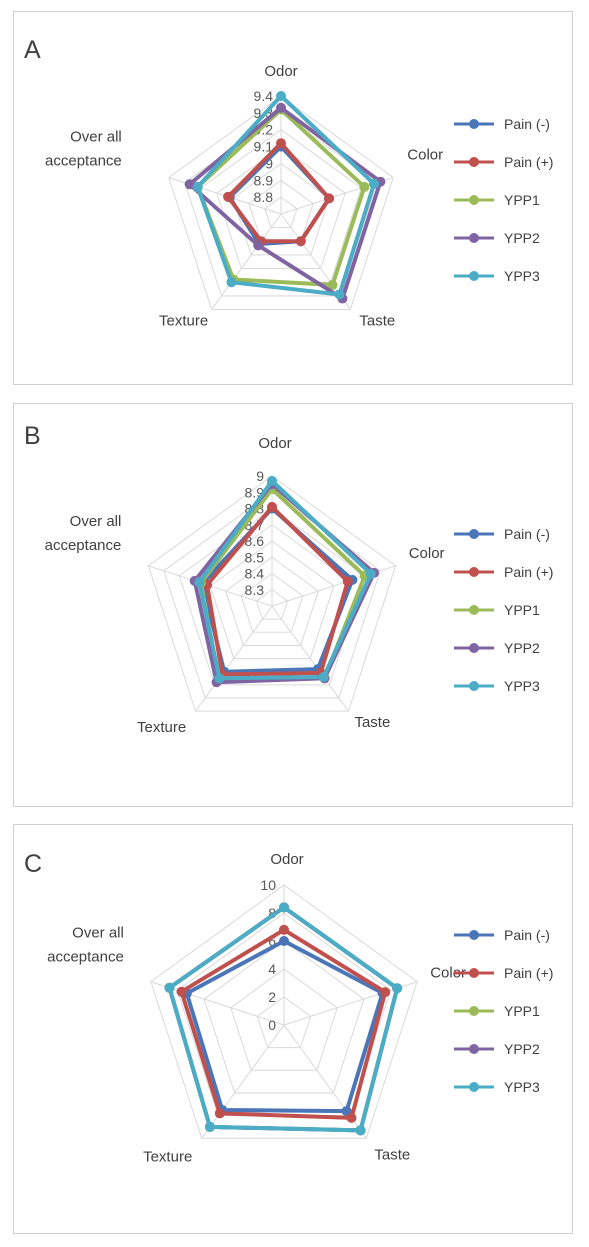 This screenshot has width=589, height=1247. I want to click on series-ypp2, so click(285, 203).